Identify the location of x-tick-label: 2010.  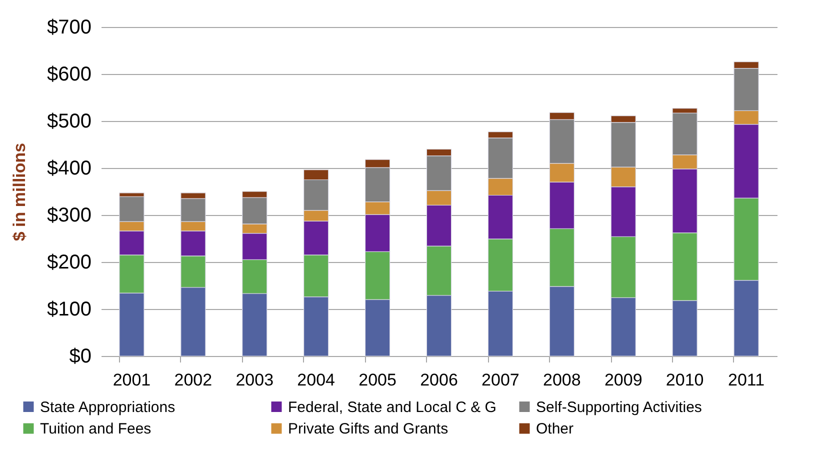
(685, 380).